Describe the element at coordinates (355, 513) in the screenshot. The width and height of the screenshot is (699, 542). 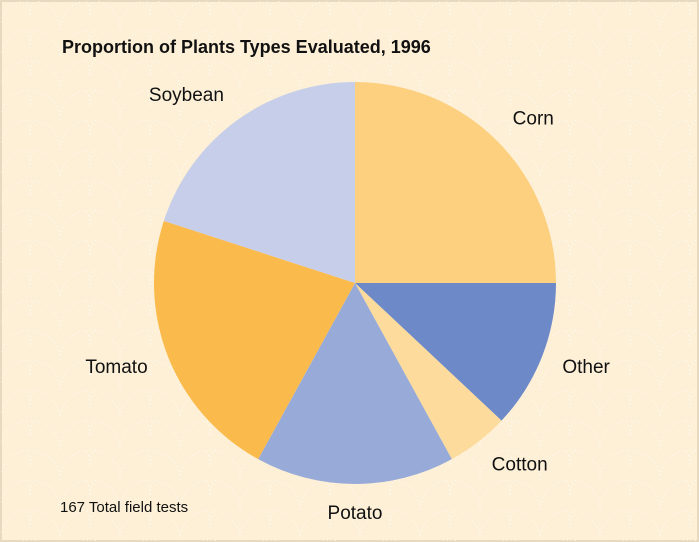
I see `slice-label: Potato` at that location.